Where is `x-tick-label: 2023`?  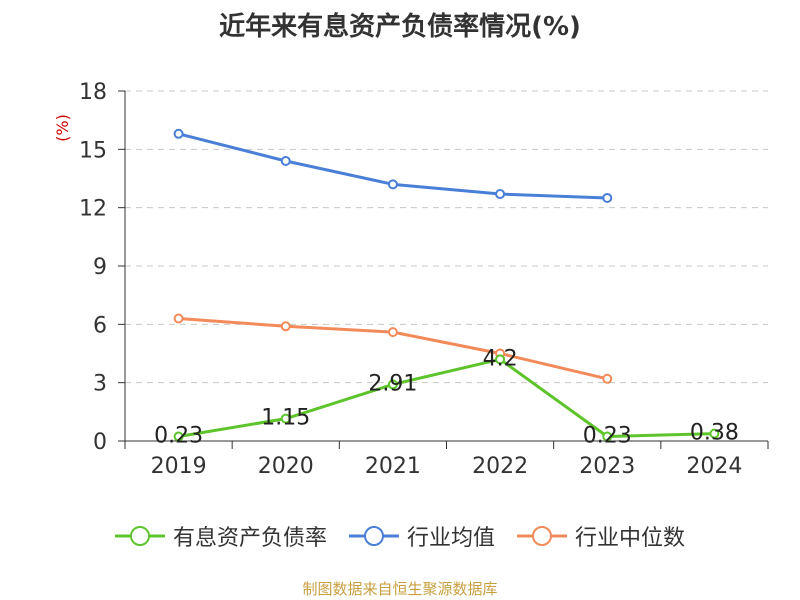 x-tick-label: 2023 is located at coordinates (607, 466).